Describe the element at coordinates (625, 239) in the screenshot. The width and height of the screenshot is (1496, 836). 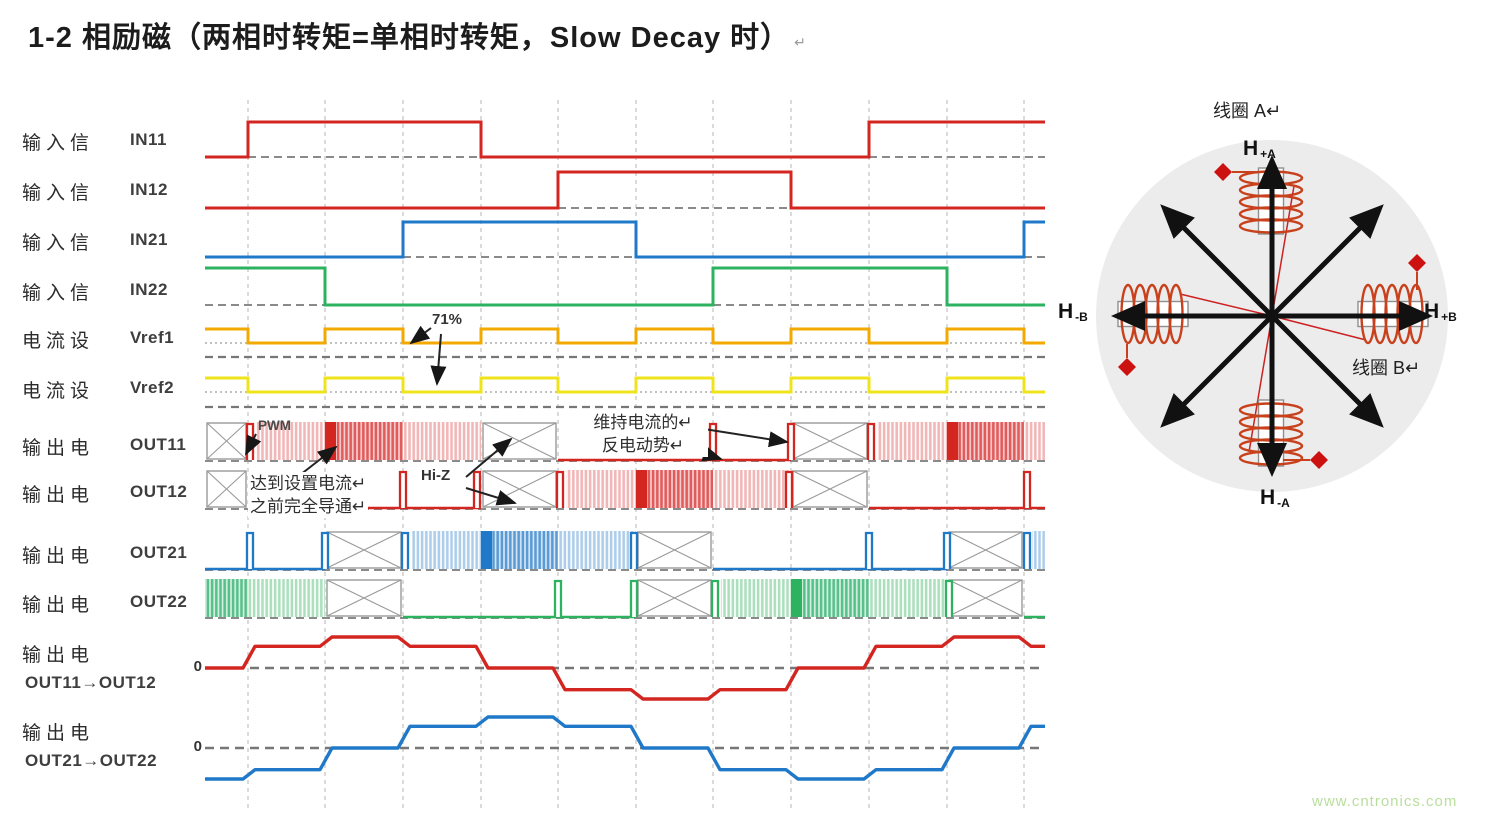
I see `waveform-IN21` at that location.